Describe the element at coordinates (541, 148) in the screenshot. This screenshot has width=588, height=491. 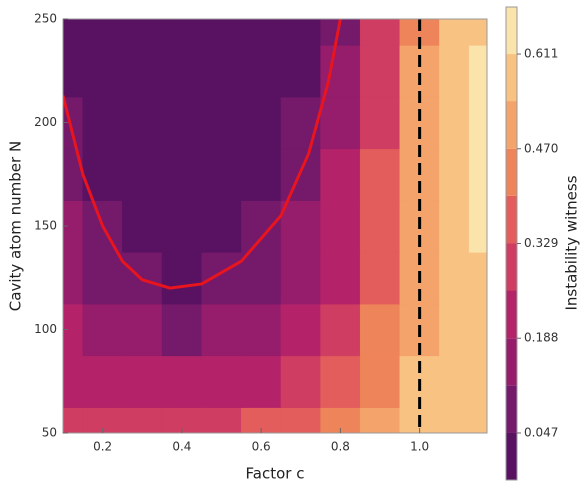
I see `colorbar-tick-label: 0.470` at that location.